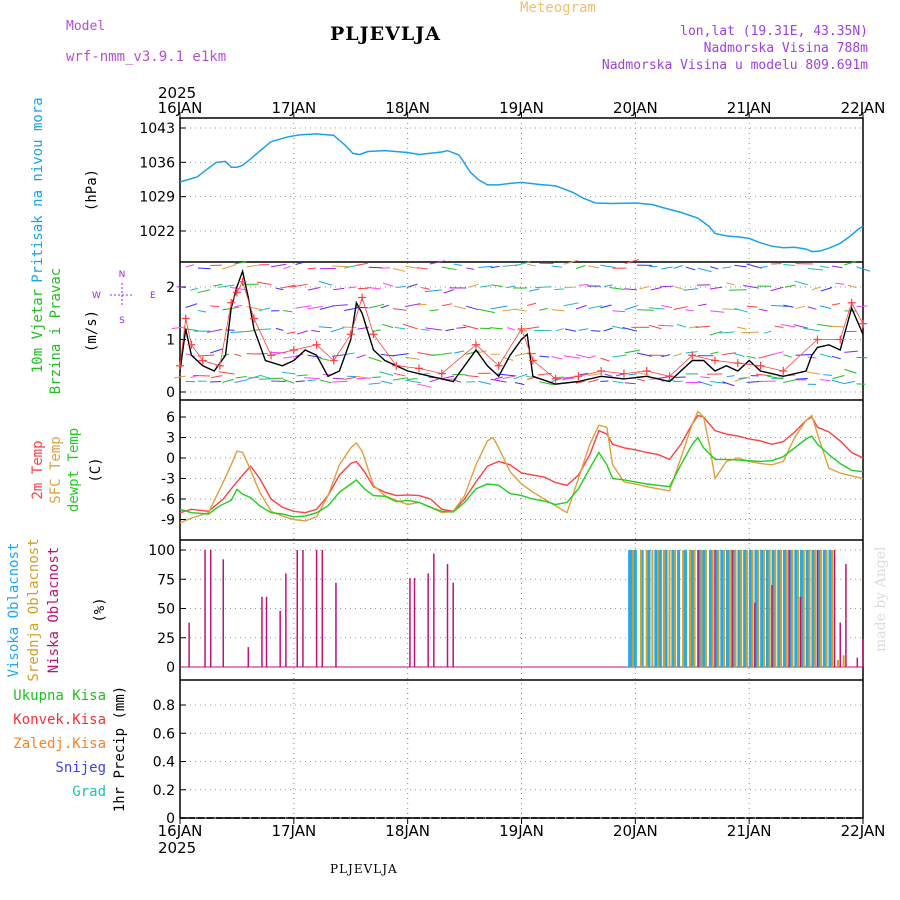 Image resolution: width=900 pixels, height=900 pixels. What do you see at coordinates (80, 768) in the screenshot?
I see `precip-legend-item: Snijeg` at bounding box center [80, 768].